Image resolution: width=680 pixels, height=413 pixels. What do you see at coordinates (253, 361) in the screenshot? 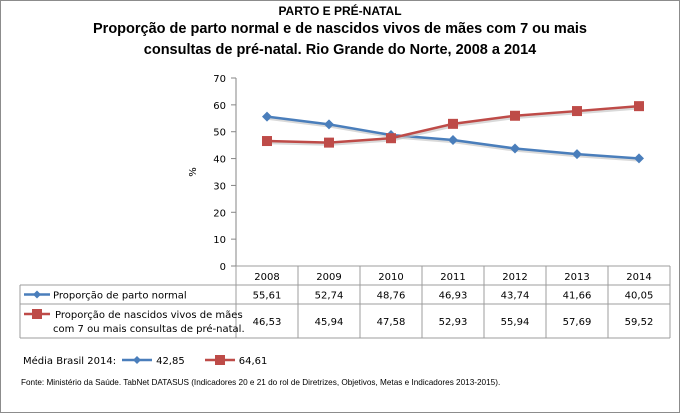
I see `brazil-average-series-2: 64,61` at bounding box center [253, 361].